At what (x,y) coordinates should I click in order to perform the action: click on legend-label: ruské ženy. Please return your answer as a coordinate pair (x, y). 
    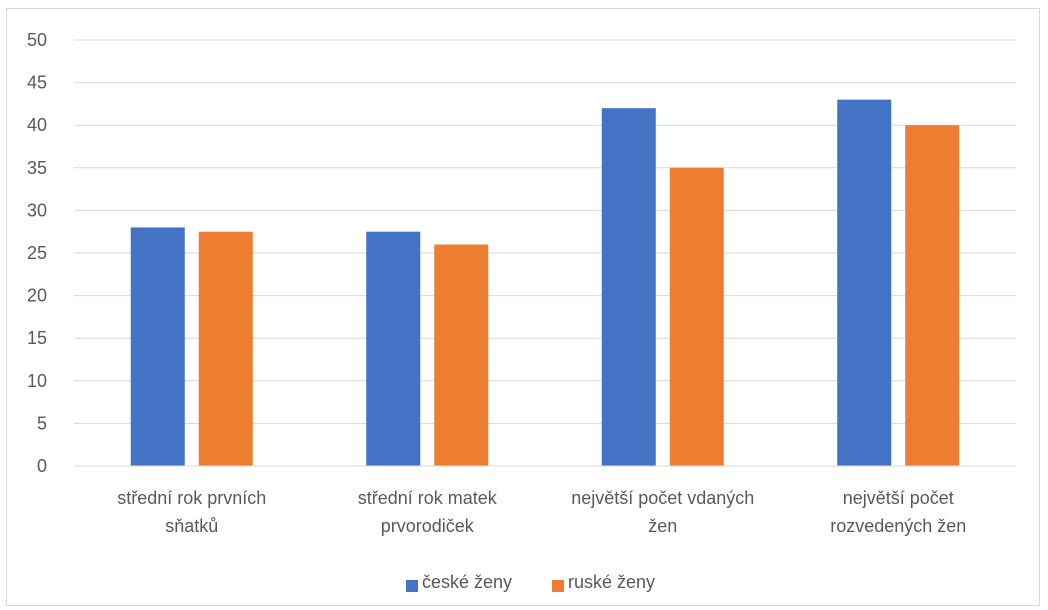
    Looking at the image, I should click on (611, 582).